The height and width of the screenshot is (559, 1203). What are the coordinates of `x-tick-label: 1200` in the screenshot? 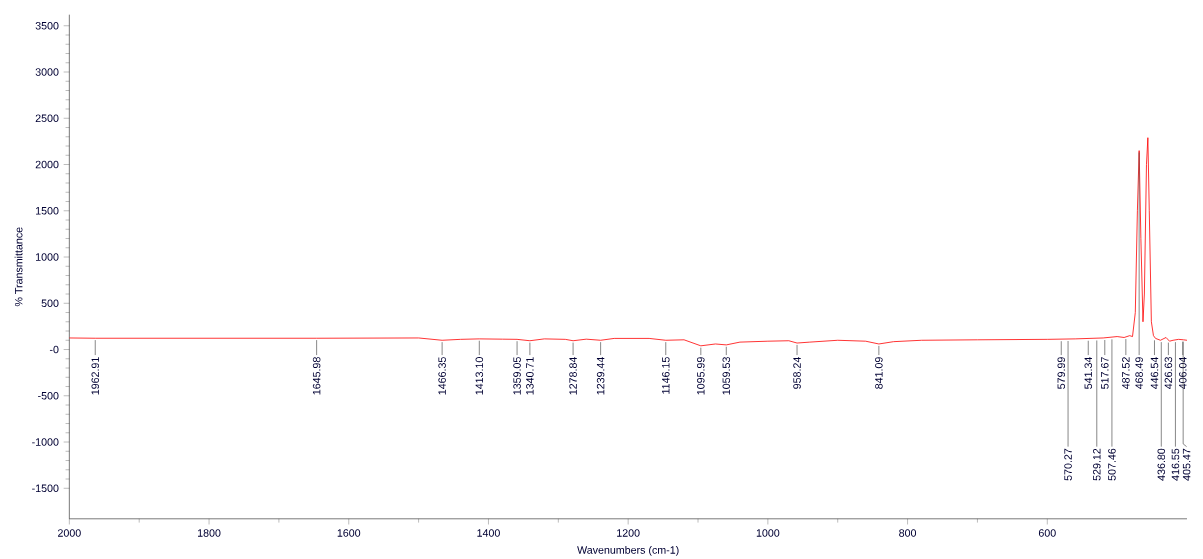 It's located at (628, 533).